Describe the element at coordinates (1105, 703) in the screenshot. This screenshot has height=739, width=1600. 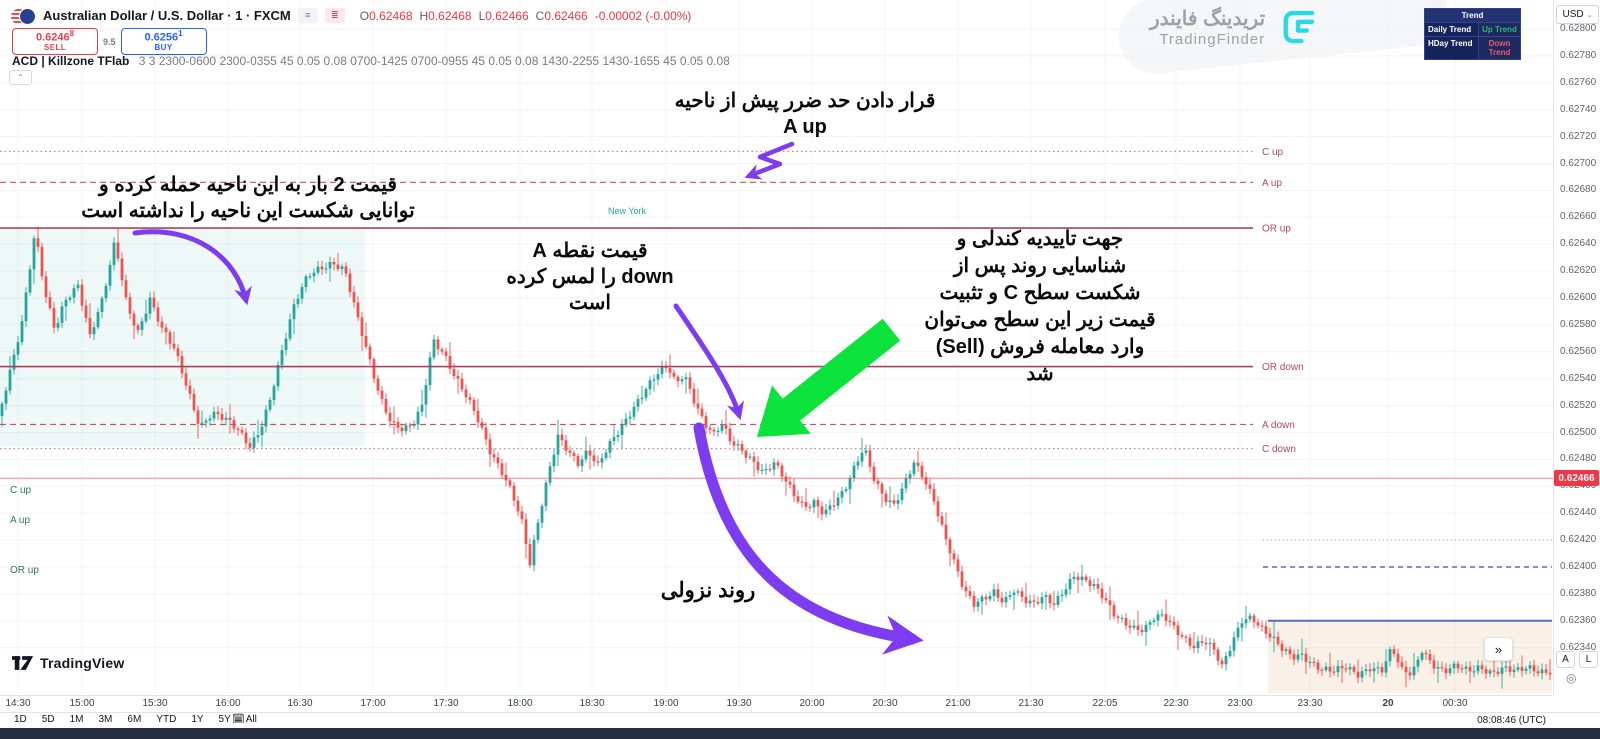
I see `time-tick: 22:05` at that location.